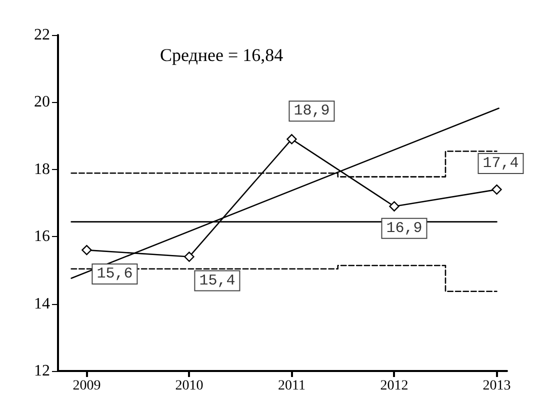 Image resolution: width=541 pixels, height=414 pixels. What do you see at coordinates (42, 169) in the screenshot?
I see `y-tick-label: 18` at bounding box center [42, 169].